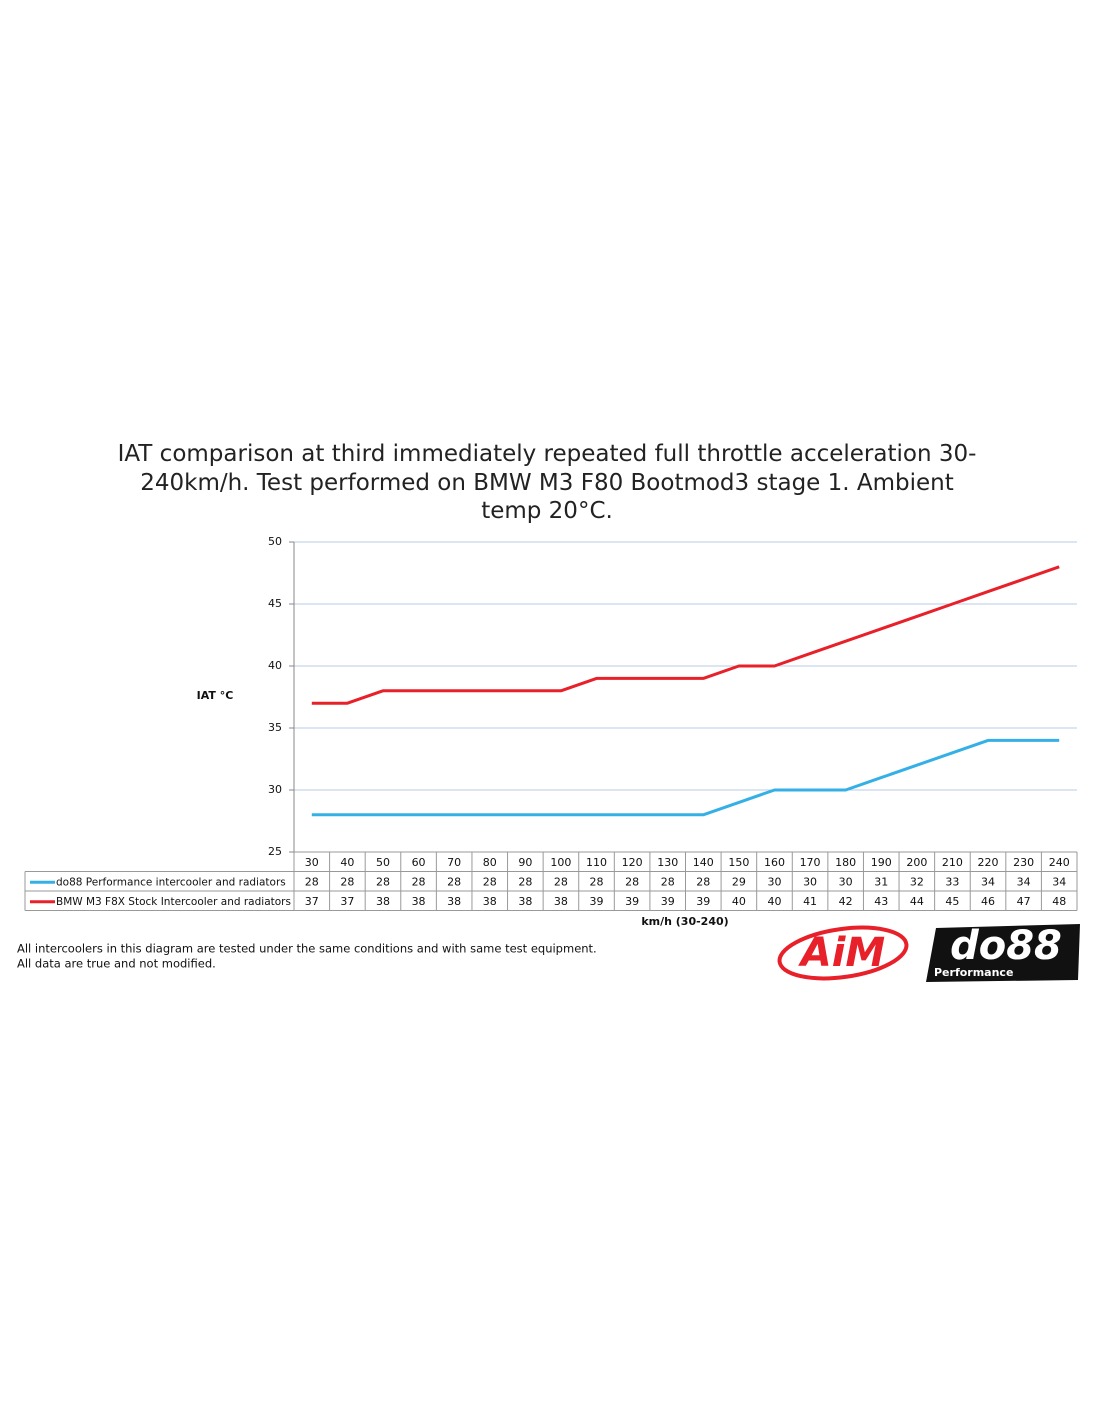 This screenshot has height=1422, width=1100. Describe the element at coordinates (275, 851) in the screenshot. I see `y-tick-label: 25` at that location.